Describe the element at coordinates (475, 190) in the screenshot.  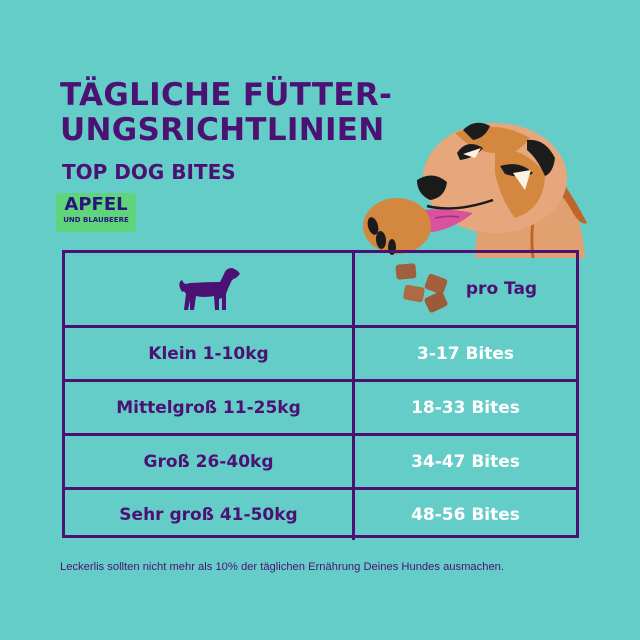
I see `dog-illustration-icon` at that location.